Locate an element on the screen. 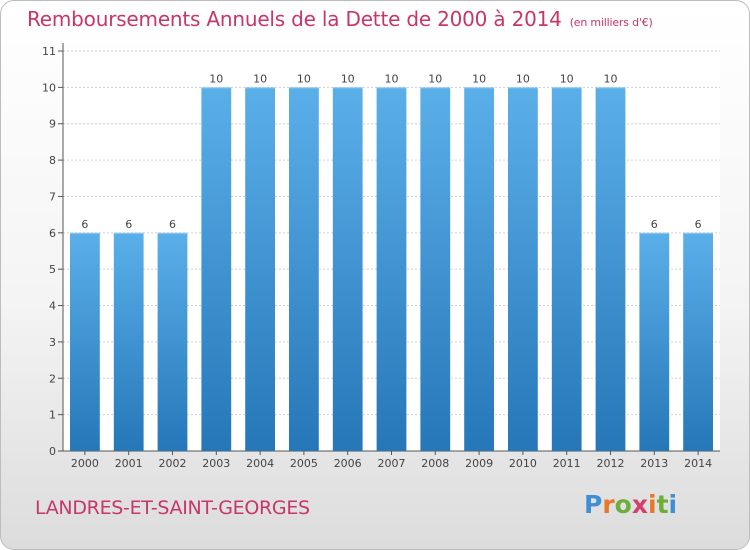 Image resolution: width=750 pixels, height=550 pixels. bar-2014 is located at coordinates (698, 341).